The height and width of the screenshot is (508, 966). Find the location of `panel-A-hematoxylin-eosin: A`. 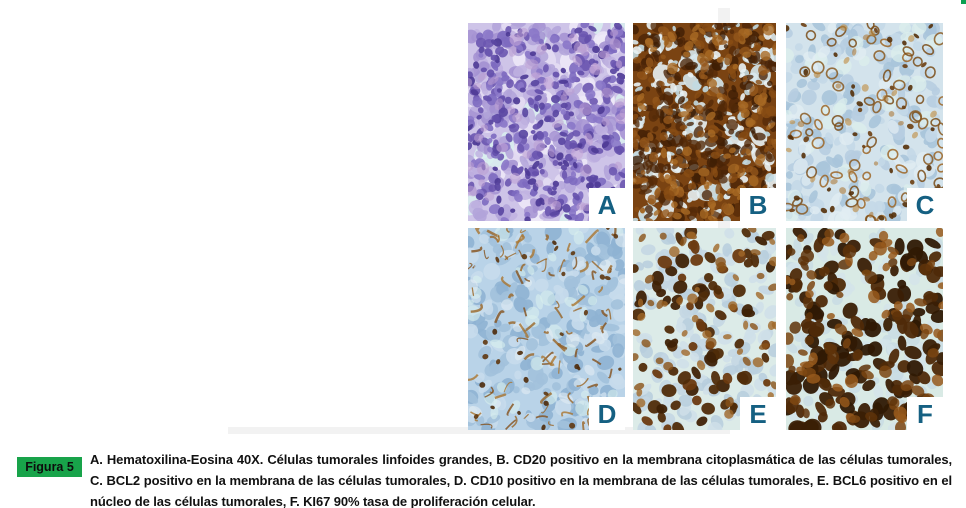

panel-A-hematoxylin-eosin: A is located at coordinates (546, 122).